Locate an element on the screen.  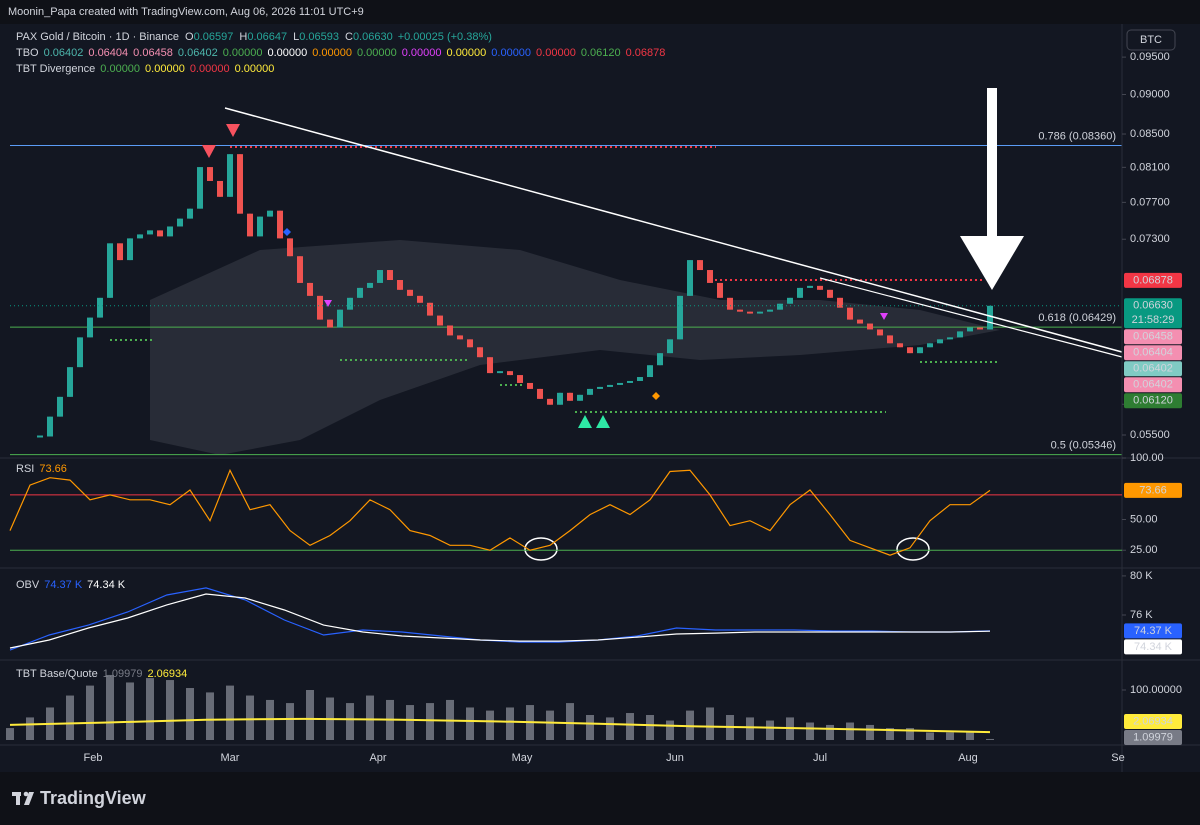
y-tick-label: 0.08500 is located at coordinates (1150, 134).